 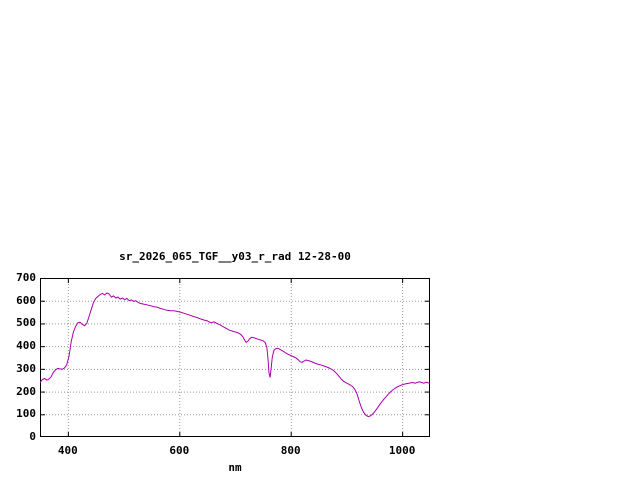 What do you see at coordinates (32, 436) in the screenshot?
I see `y-axis-tick-label: 0` at bounding box center [32, 436].